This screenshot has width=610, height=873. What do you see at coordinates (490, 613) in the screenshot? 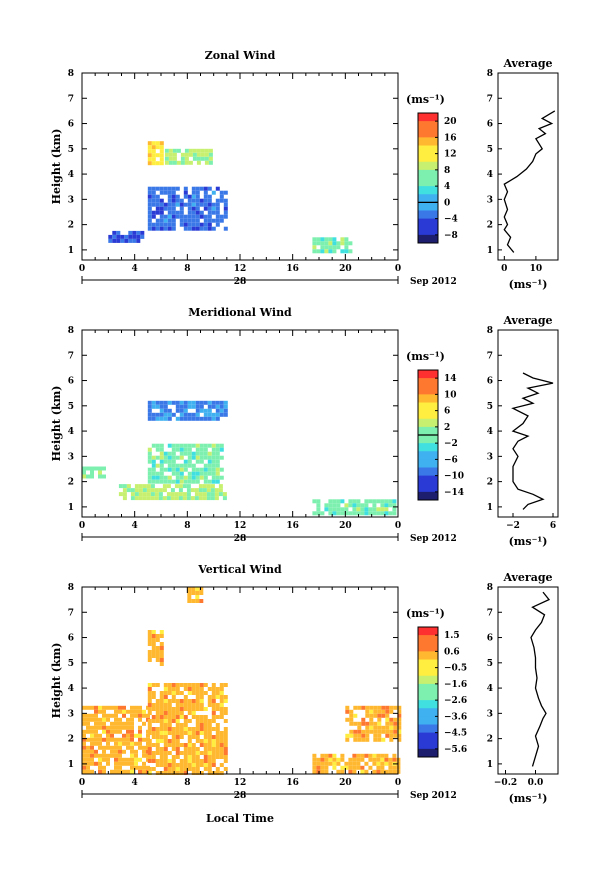
I see `profile-y-tick-label: 7` at bounding box center [490, 613].